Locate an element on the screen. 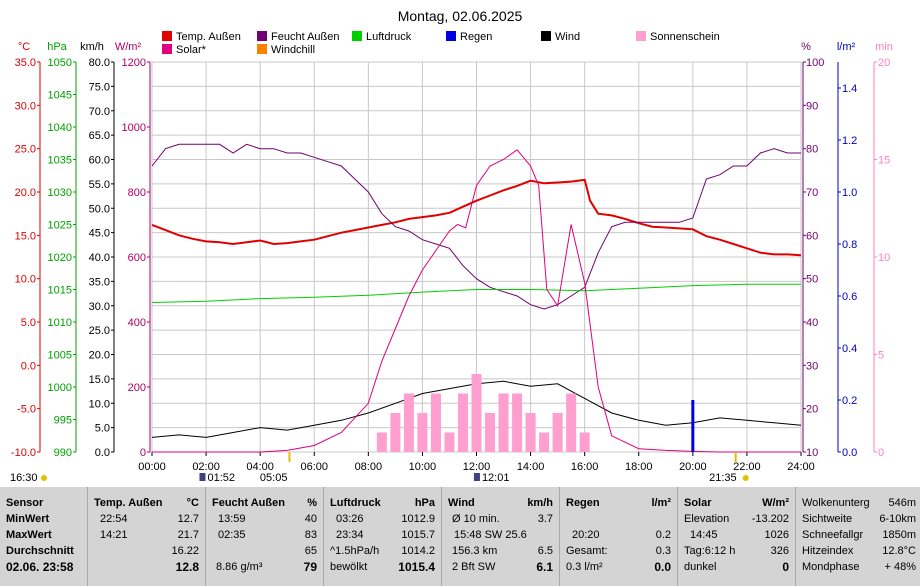 This screenshot has height=586, width=920. axis-tick-label-temp: 0.0 is located at coordinates (28, 366).